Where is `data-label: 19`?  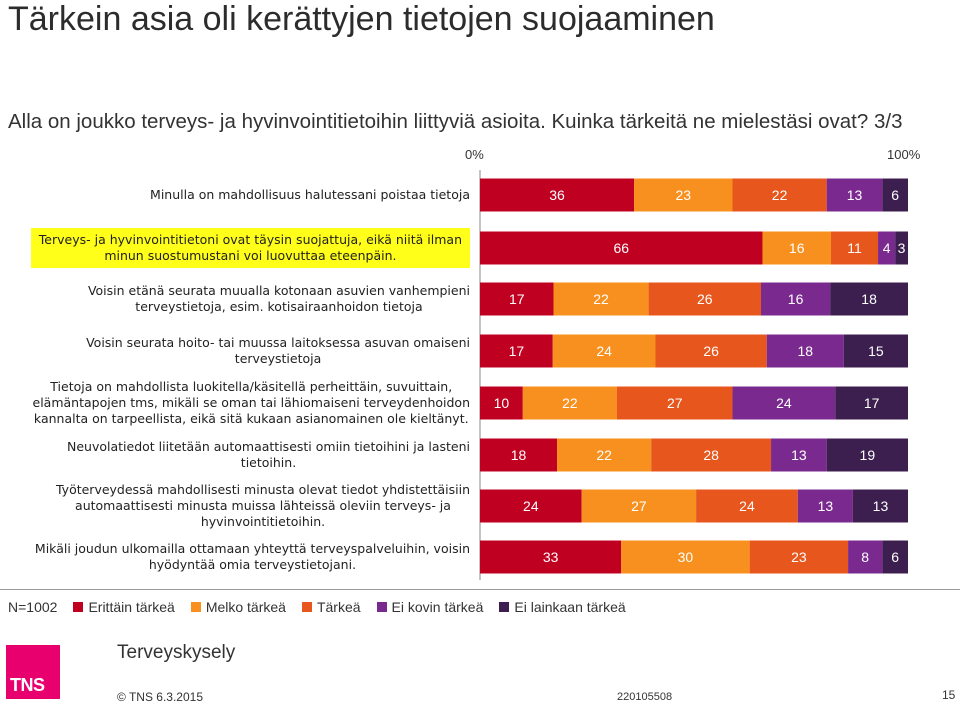
data-label: 19 is located at coordinates (868, 455).